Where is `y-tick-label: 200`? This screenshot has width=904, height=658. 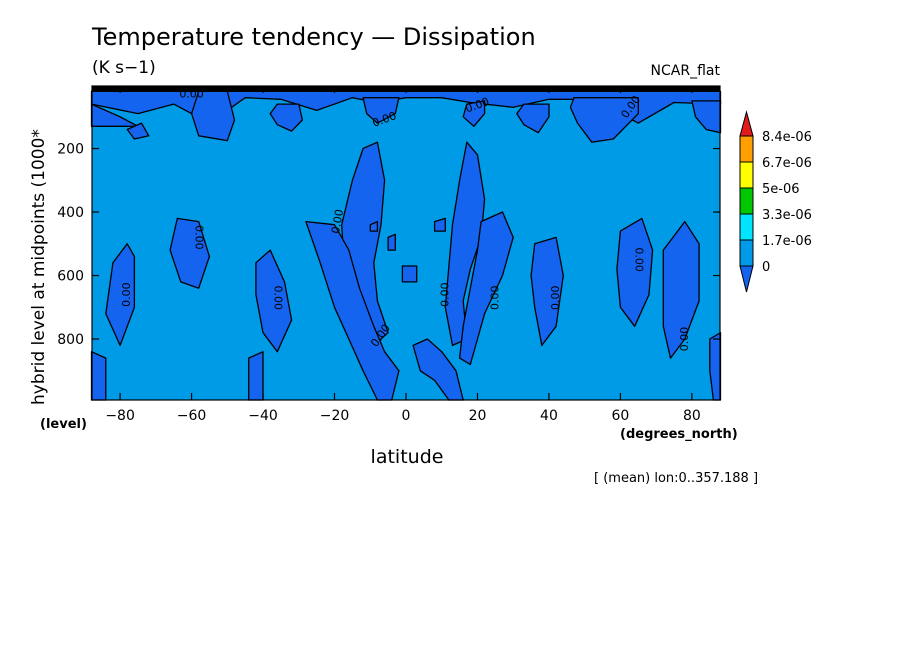 y-tick-label: 200 is located at coordinates (70, 150).